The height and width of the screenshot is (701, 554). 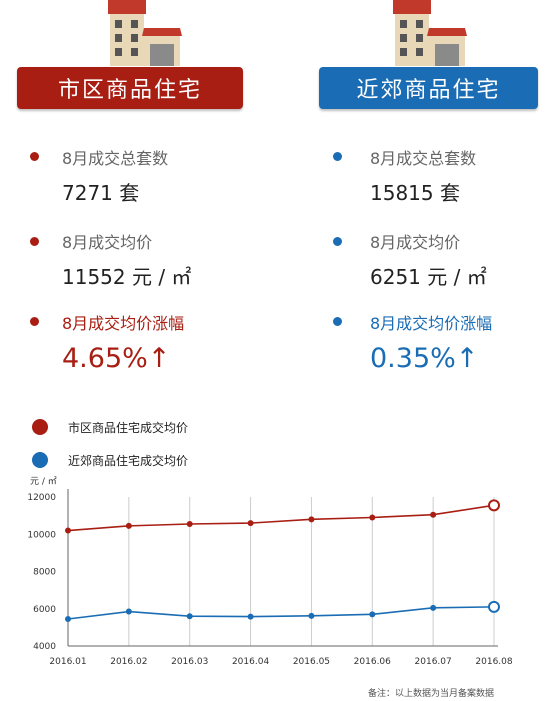 I want to click on x-tick-label: 2016.04, so click(x=250, y=662).